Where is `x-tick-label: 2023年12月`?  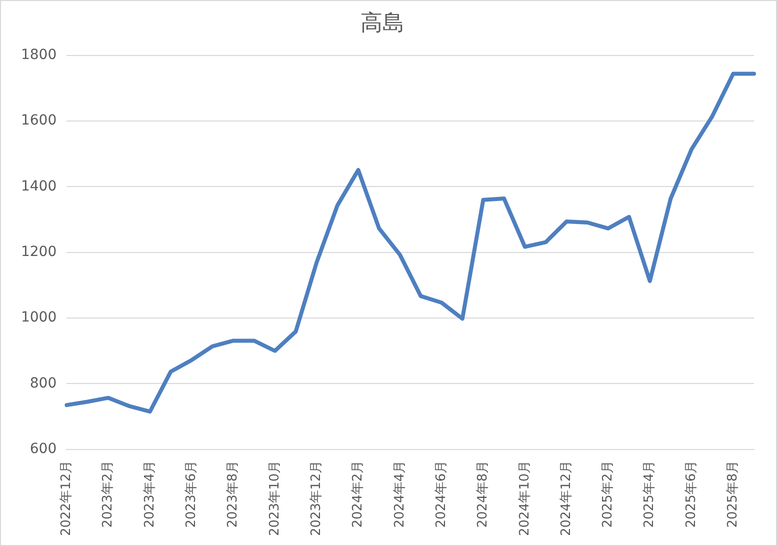 x-tick-label: 2023年12月 is located at coordinates (316, 498).